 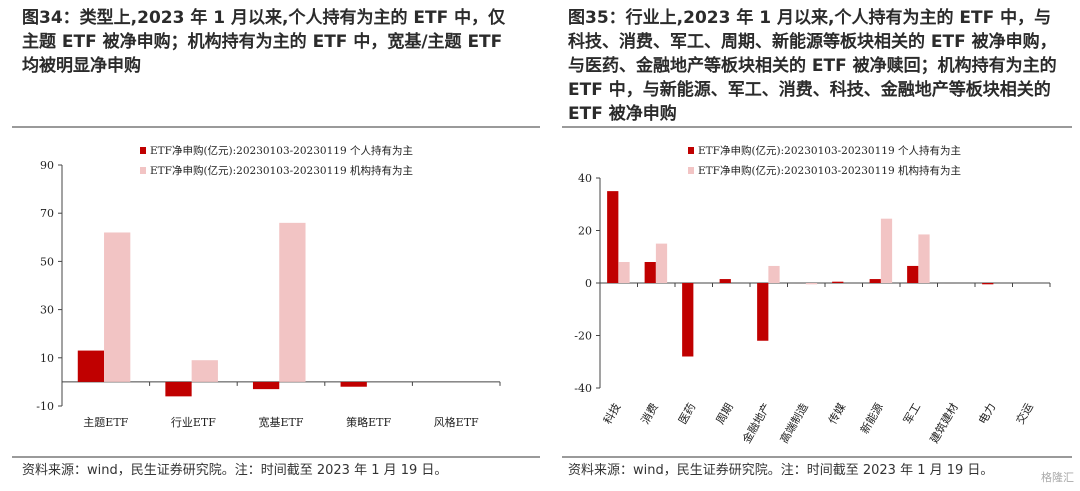 What do you see at coordinates (583, 336) in the screenshot?
I see `y-tick-label: -20` at bounding box center [583, 336].